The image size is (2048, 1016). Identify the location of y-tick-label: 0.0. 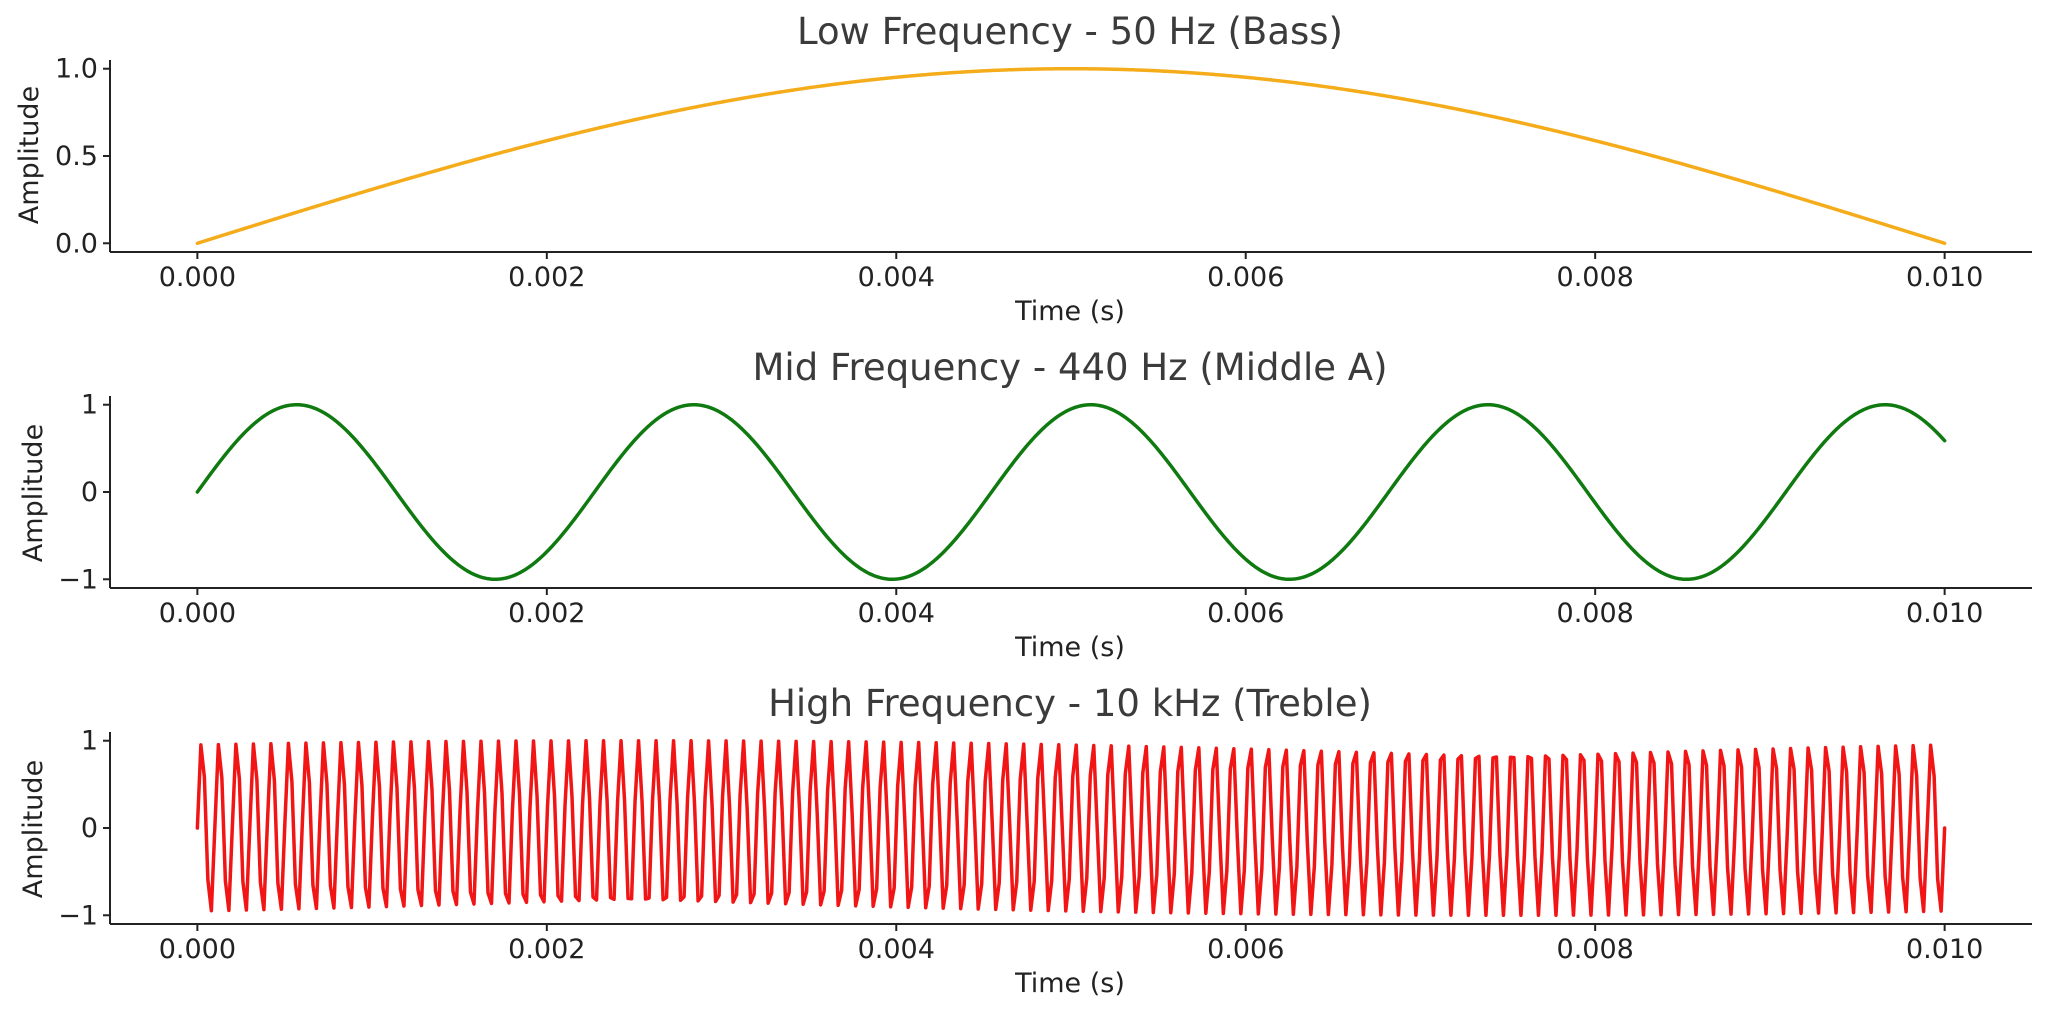
(76, 243).